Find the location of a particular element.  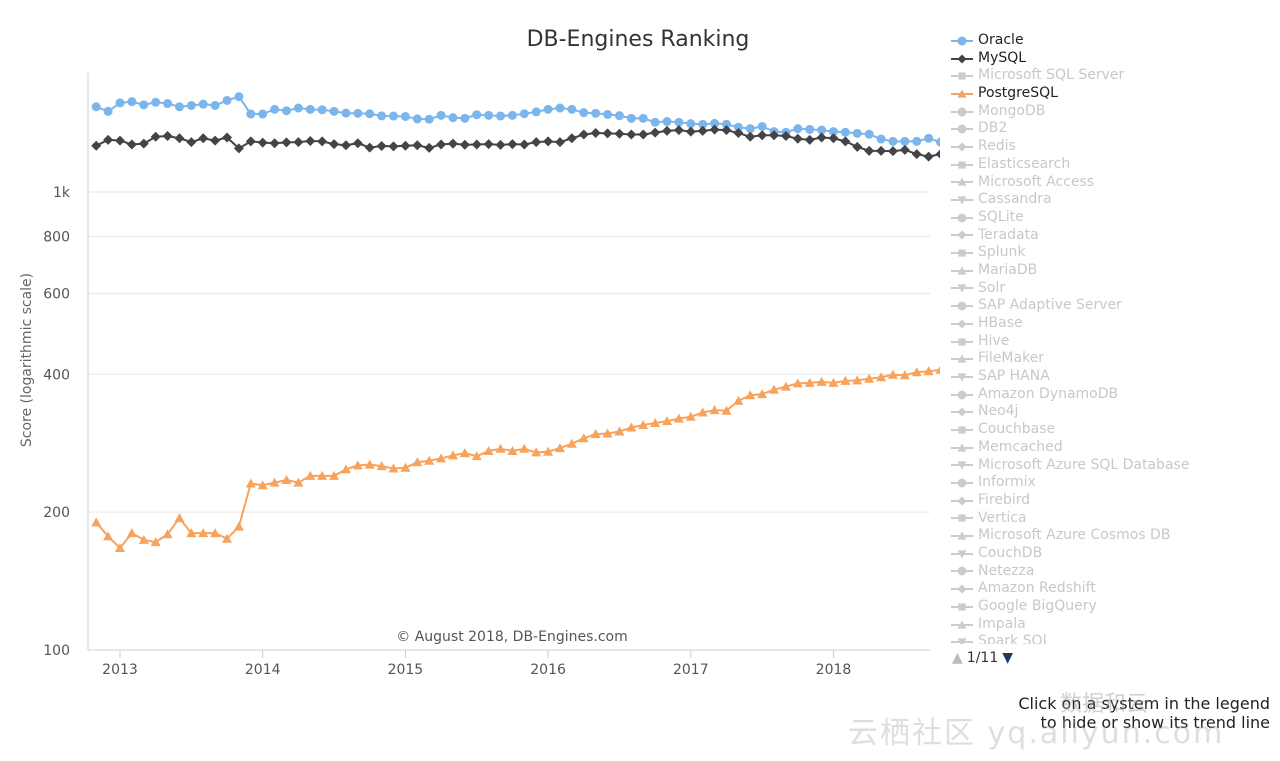

legend-item-mongodb: MongoDB is located at coordinates (1105, 112).